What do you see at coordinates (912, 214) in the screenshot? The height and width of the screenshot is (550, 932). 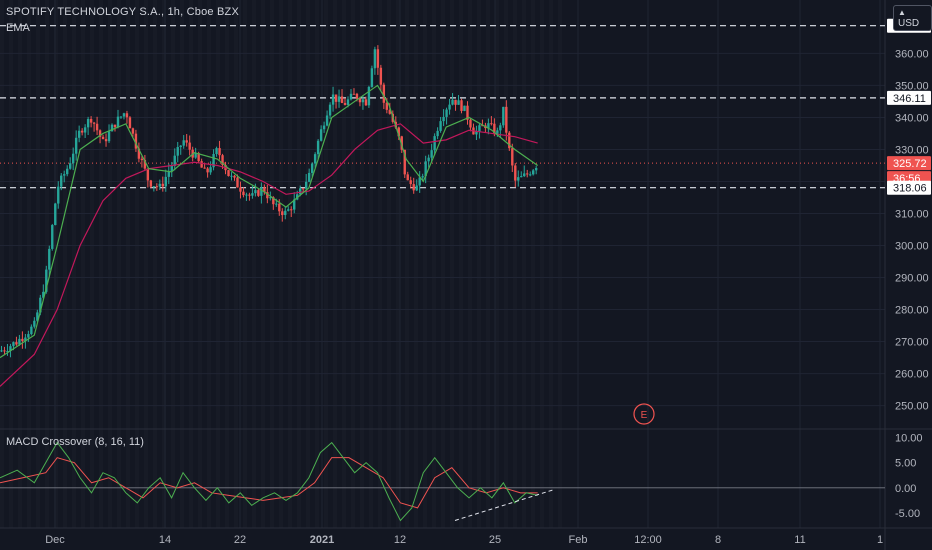 I see `price-tick-label: 310.00` at bounding box center [912, 214].